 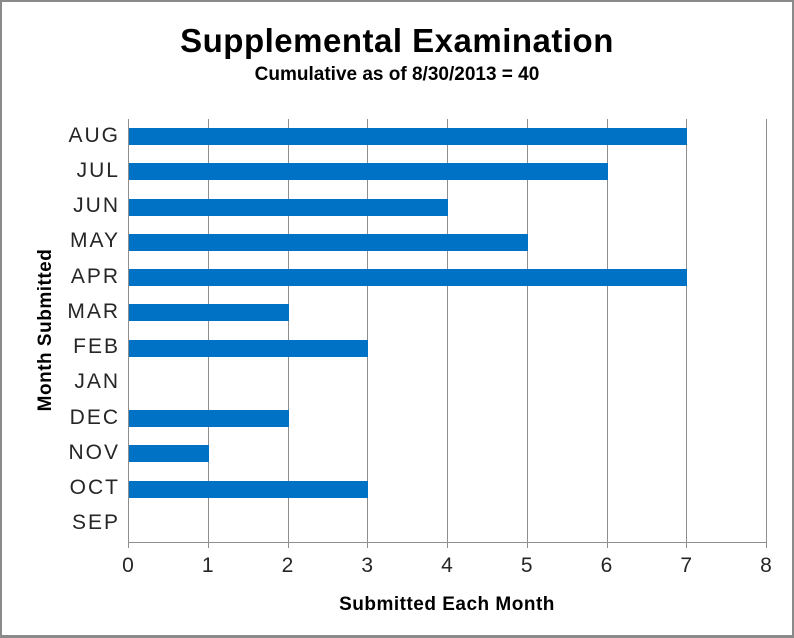 I want to click on y-tick-label-may: MAY, so click(x=95, y=241).